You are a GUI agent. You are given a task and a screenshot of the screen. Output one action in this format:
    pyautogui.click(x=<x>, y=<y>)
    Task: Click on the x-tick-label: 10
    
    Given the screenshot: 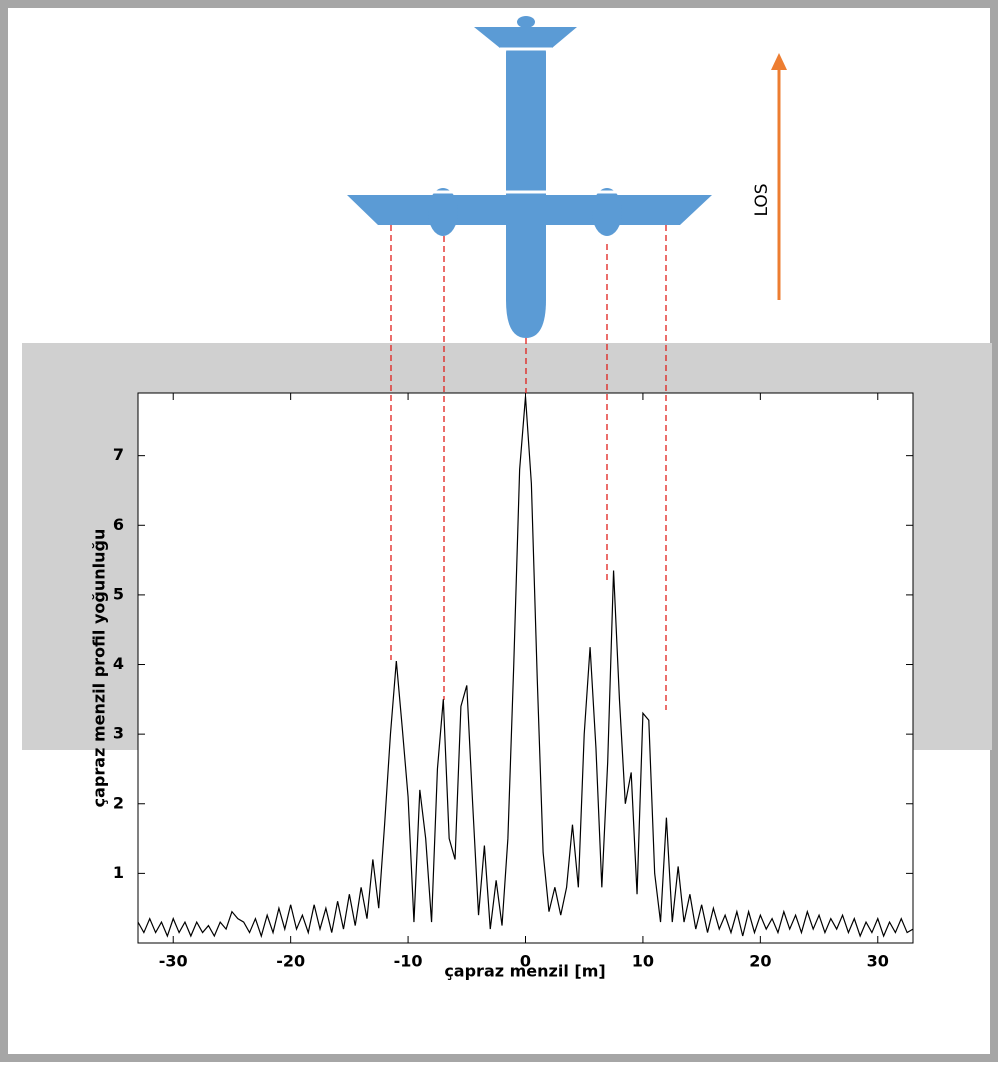 What is the action you would take?
    pyautogui.click(x=643, y=961)
    